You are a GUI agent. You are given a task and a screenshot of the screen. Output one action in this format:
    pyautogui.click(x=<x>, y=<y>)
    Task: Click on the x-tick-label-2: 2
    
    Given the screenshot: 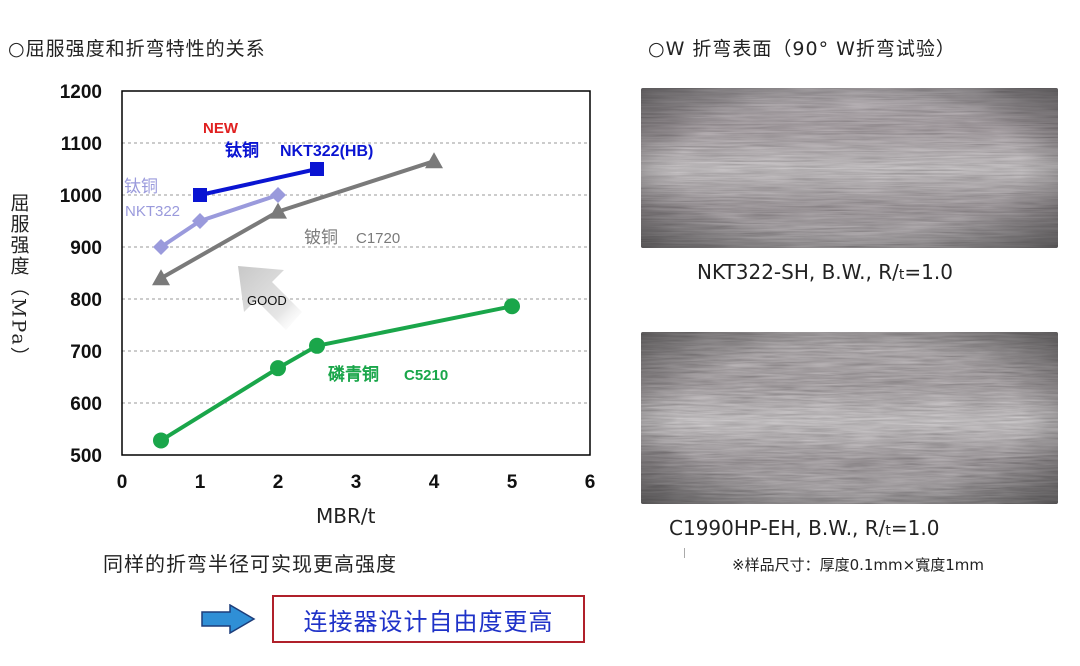 What is the action you would take?
    pyautogui.click(x=278, y=482)
    